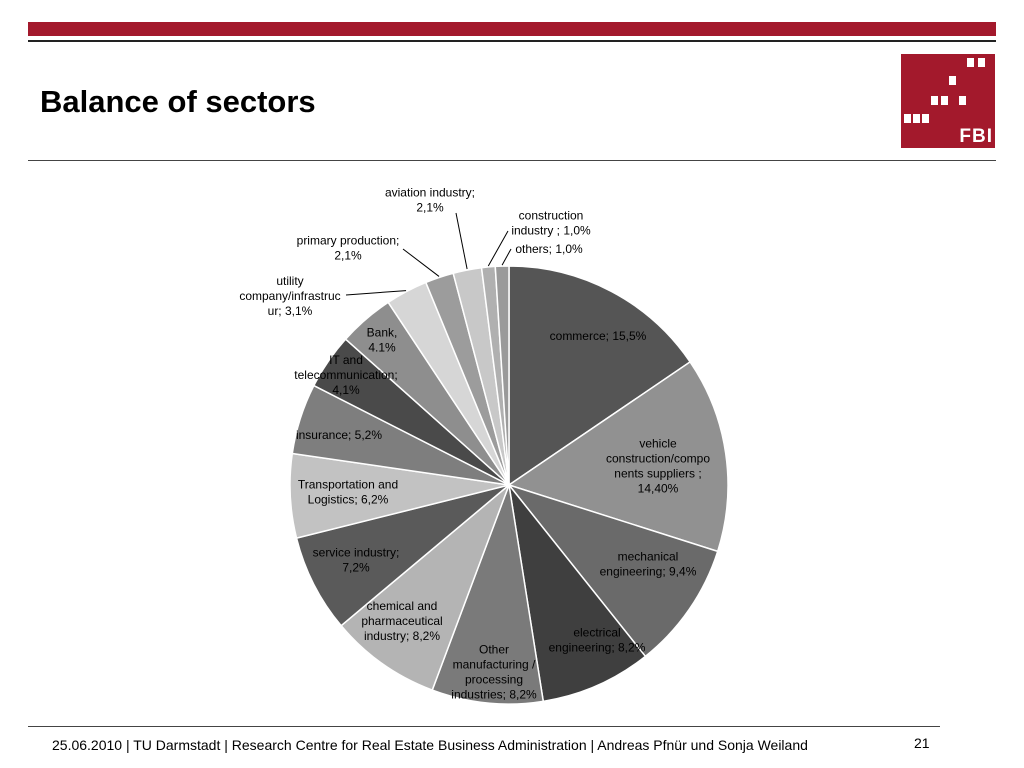  What do you see at coordinates (382, 340) in the screenshot?
I see `slice-label: Bank, 4.1%` at bounding box center [382, 340].